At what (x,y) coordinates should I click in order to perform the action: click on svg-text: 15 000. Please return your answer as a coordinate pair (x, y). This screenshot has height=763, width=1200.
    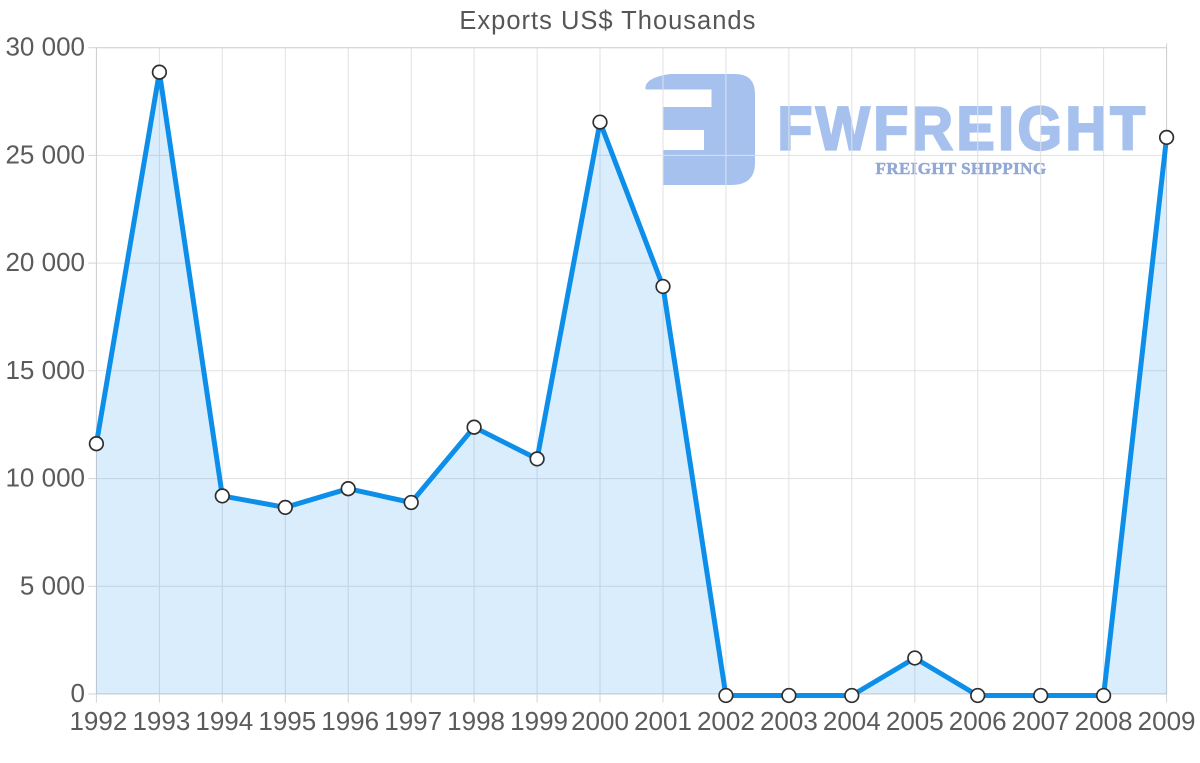
    Looking at the image, I should click on (45, 370).